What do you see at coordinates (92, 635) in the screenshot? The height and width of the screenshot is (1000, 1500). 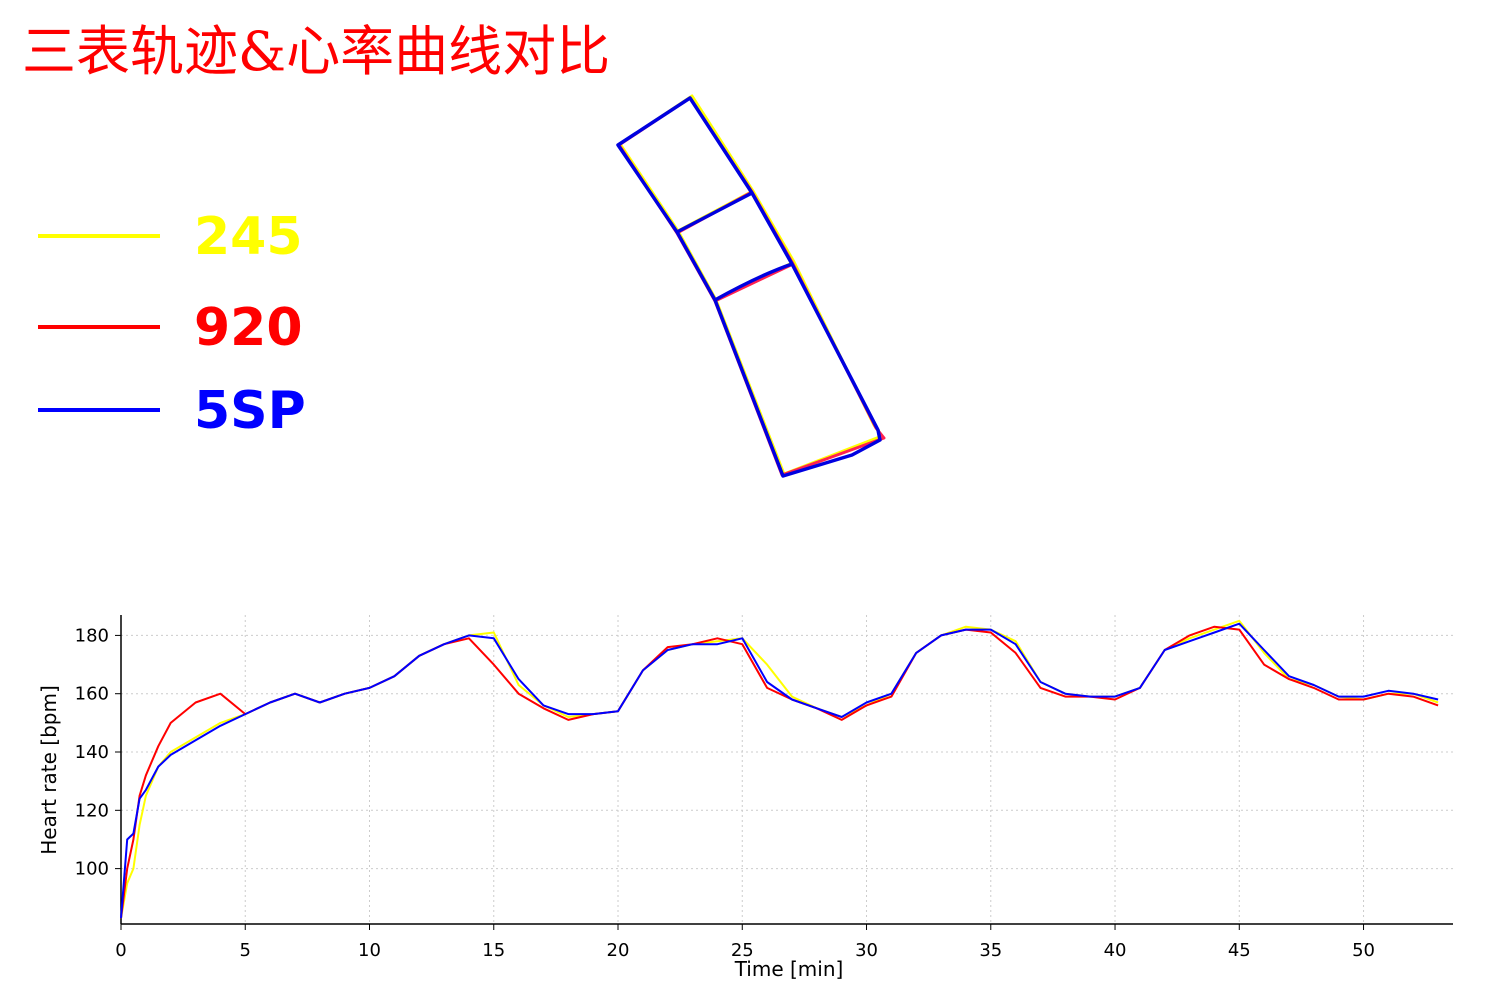 I see `y-tick-label: 180` at bounding box center [92, 635].